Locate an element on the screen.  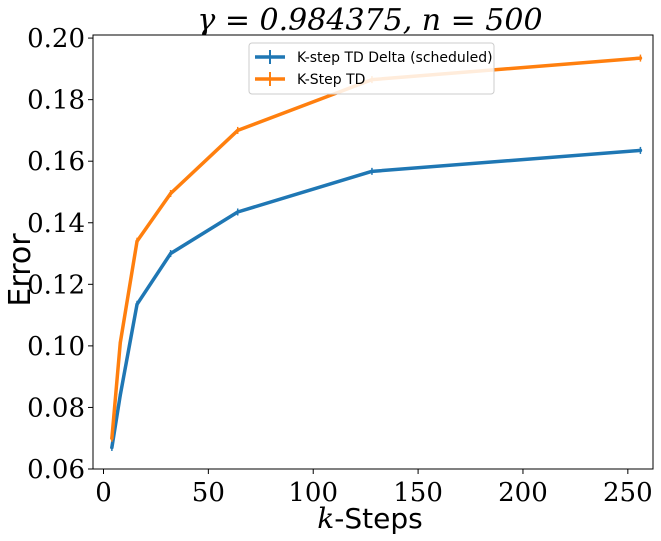
x-axis-label-italic: k is located at coordinates (325, 518).